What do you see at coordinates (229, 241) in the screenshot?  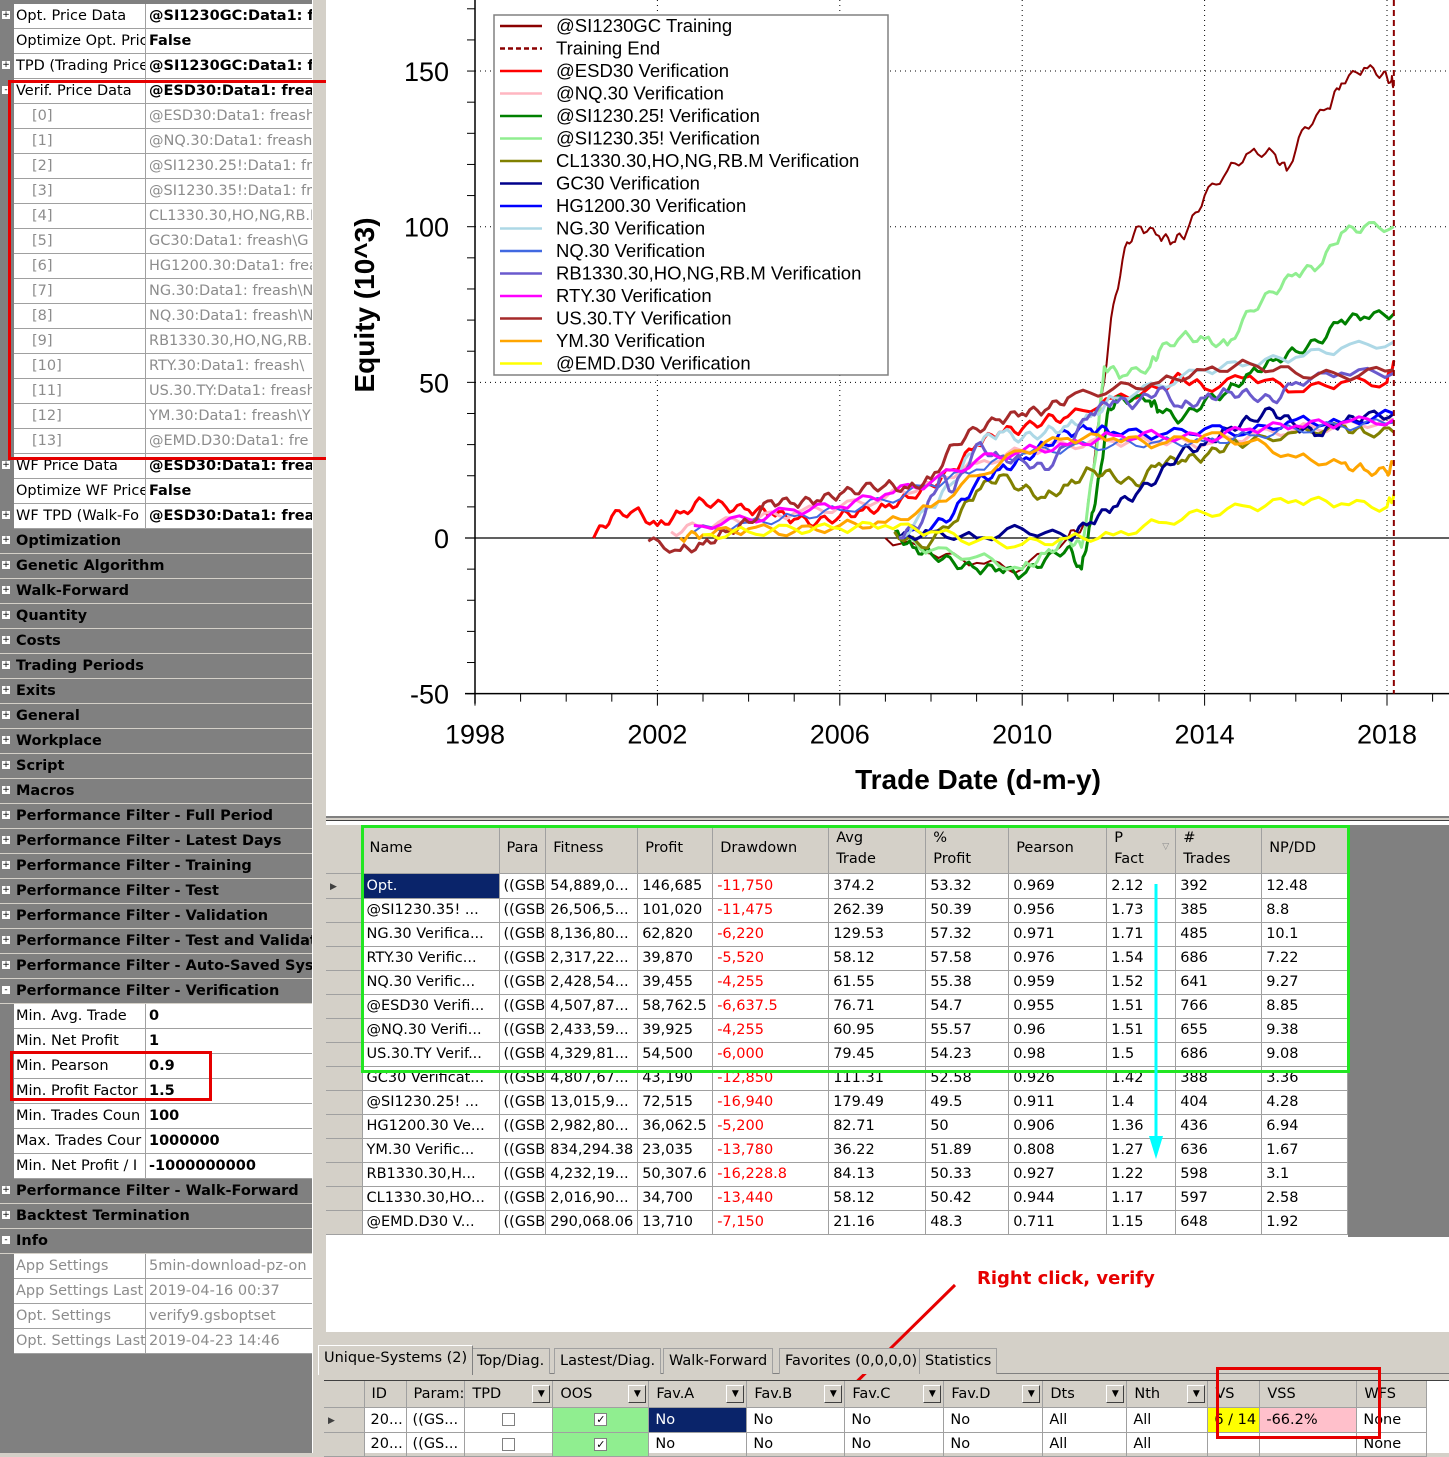 I see `property-value: GC30:Data1: freash\G` at bounding box center [229, 241].